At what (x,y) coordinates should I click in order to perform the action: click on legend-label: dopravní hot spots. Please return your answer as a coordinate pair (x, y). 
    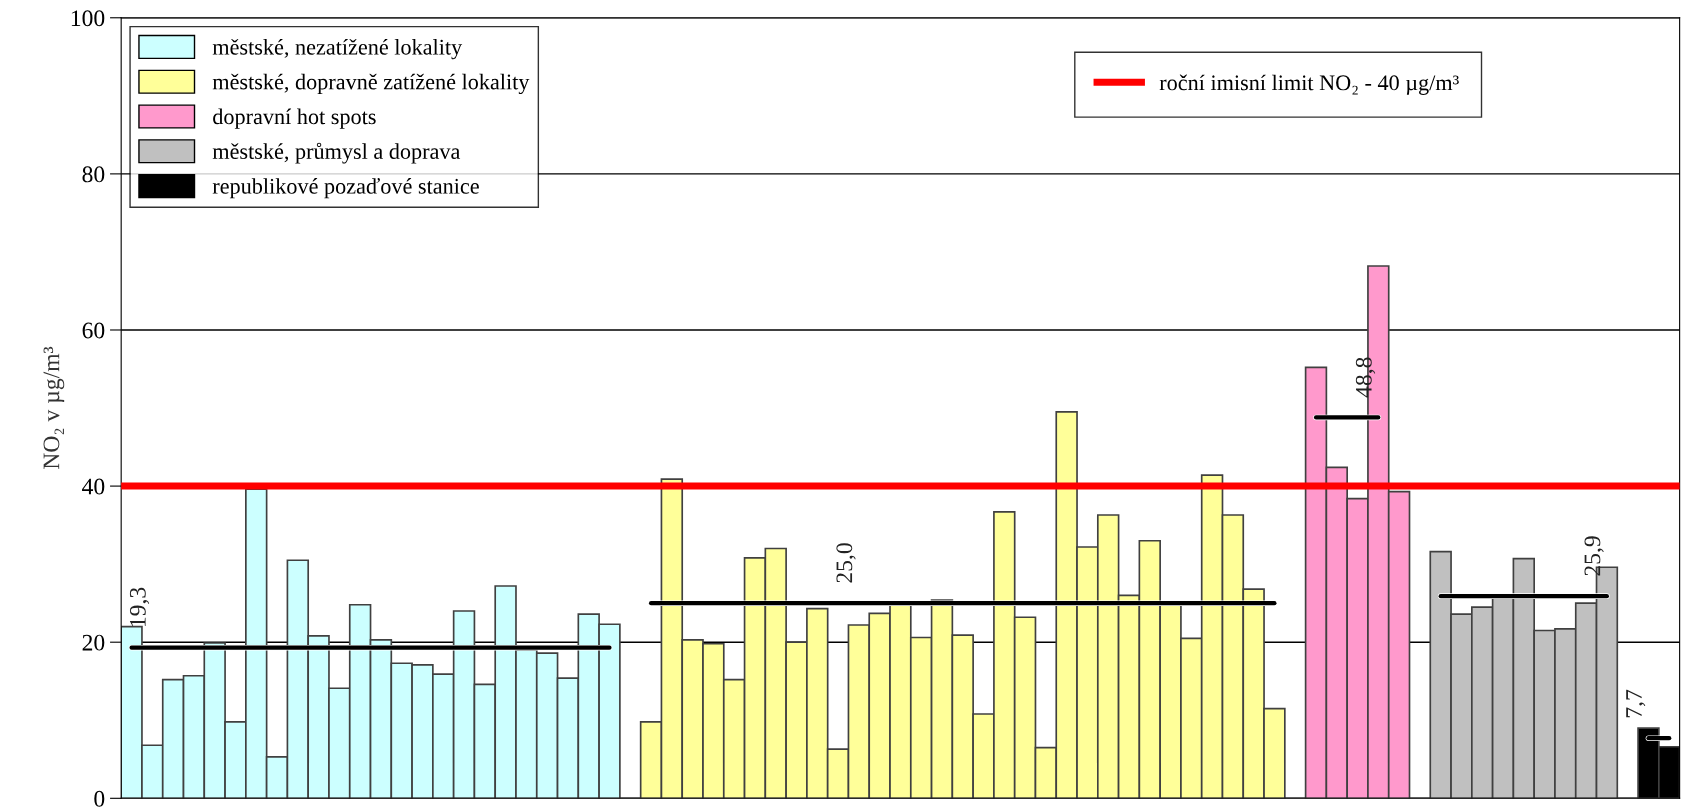
    Looking at the image, I should click on (294, 118).